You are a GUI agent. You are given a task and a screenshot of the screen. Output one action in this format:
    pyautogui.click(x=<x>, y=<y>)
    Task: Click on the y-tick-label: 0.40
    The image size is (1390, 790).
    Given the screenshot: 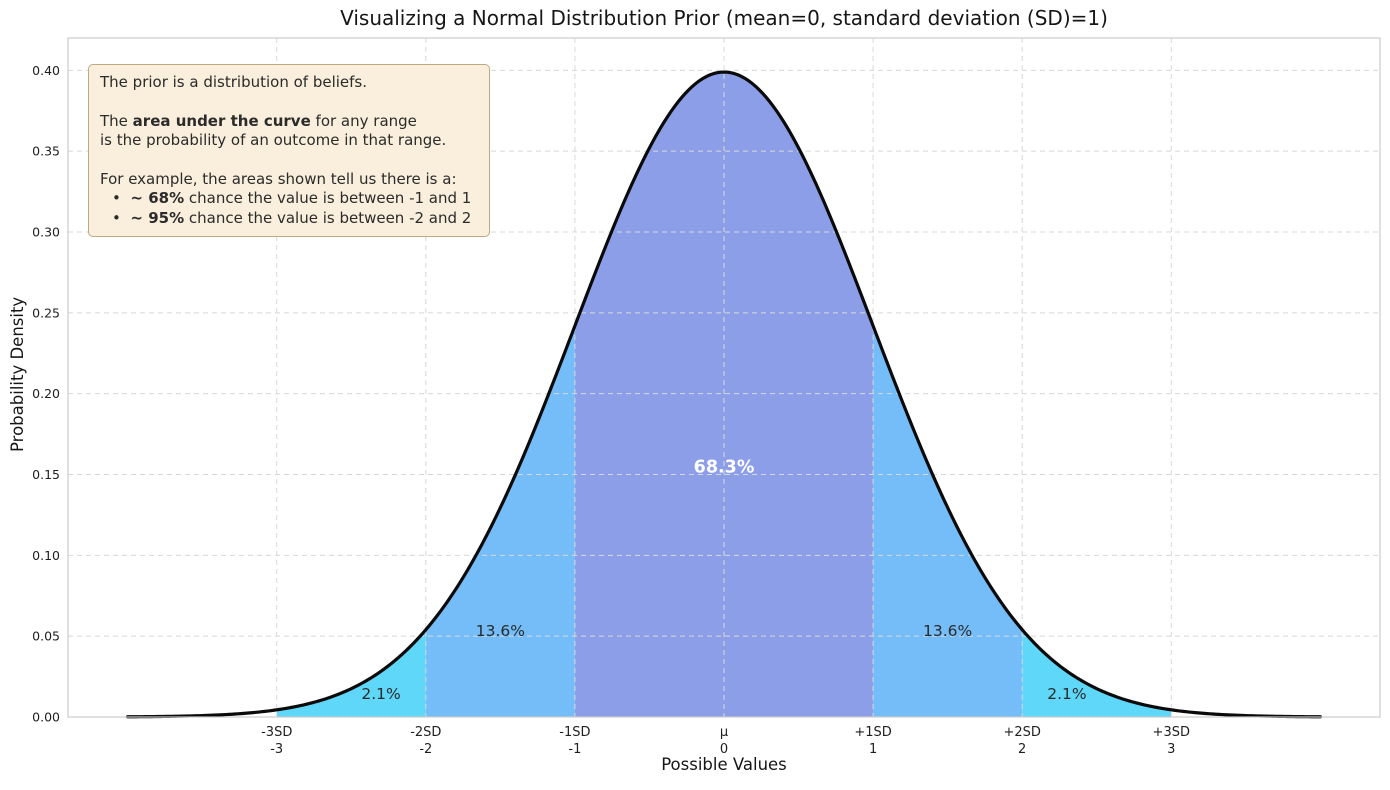 What is the action you would take?
    pyautogui.click(x=46, y=70)
    